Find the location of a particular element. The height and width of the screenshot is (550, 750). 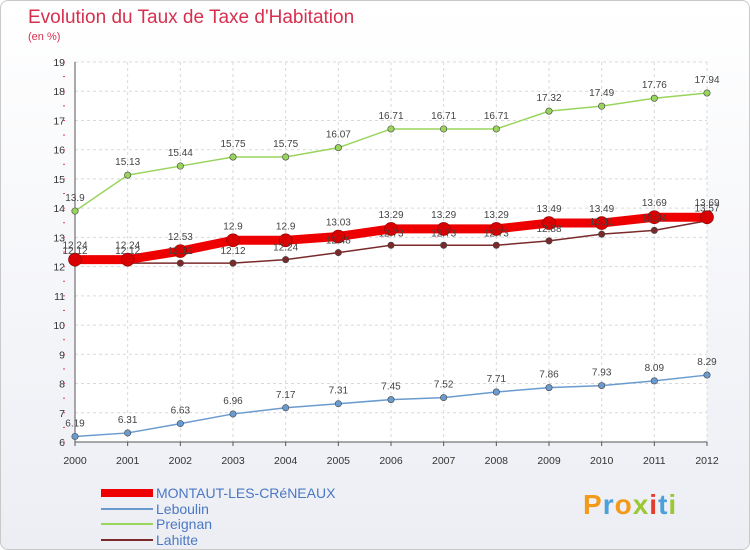

proxiti-logo: Proxiti is located at coordinates (630, 505).